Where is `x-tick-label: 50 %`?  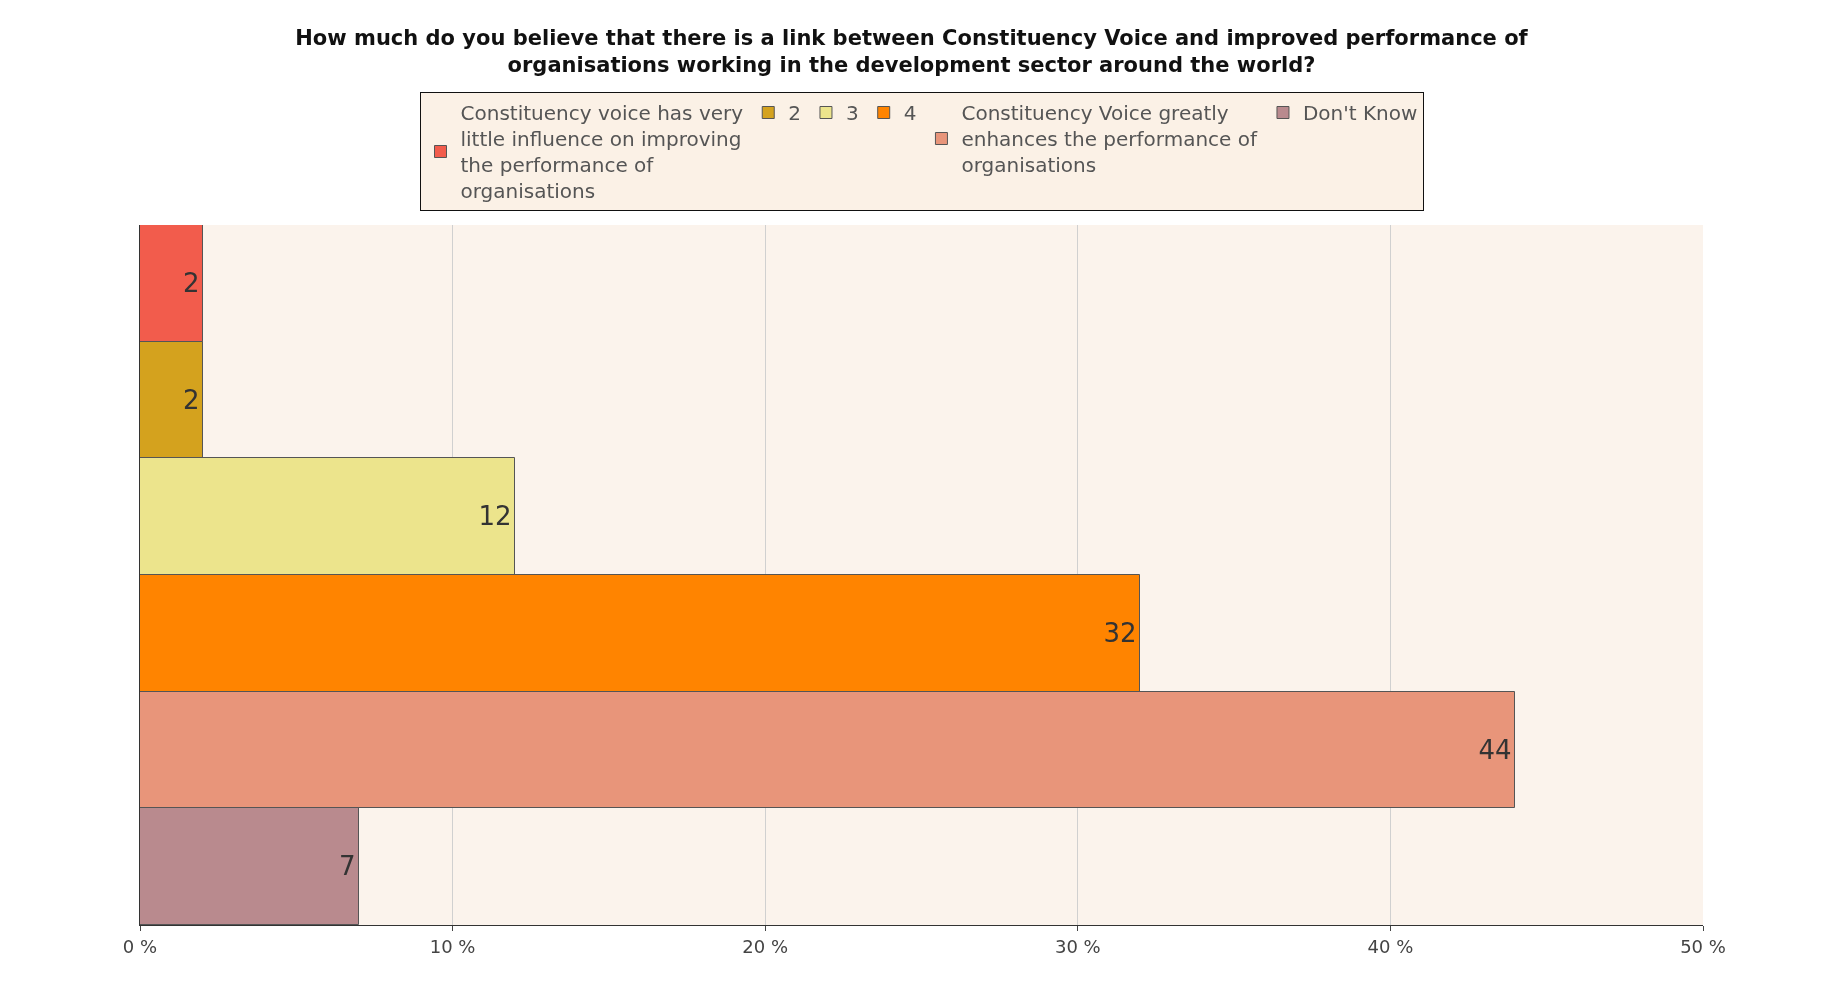 x-tick-label: 50 % is located at coordinates (1703, 946).